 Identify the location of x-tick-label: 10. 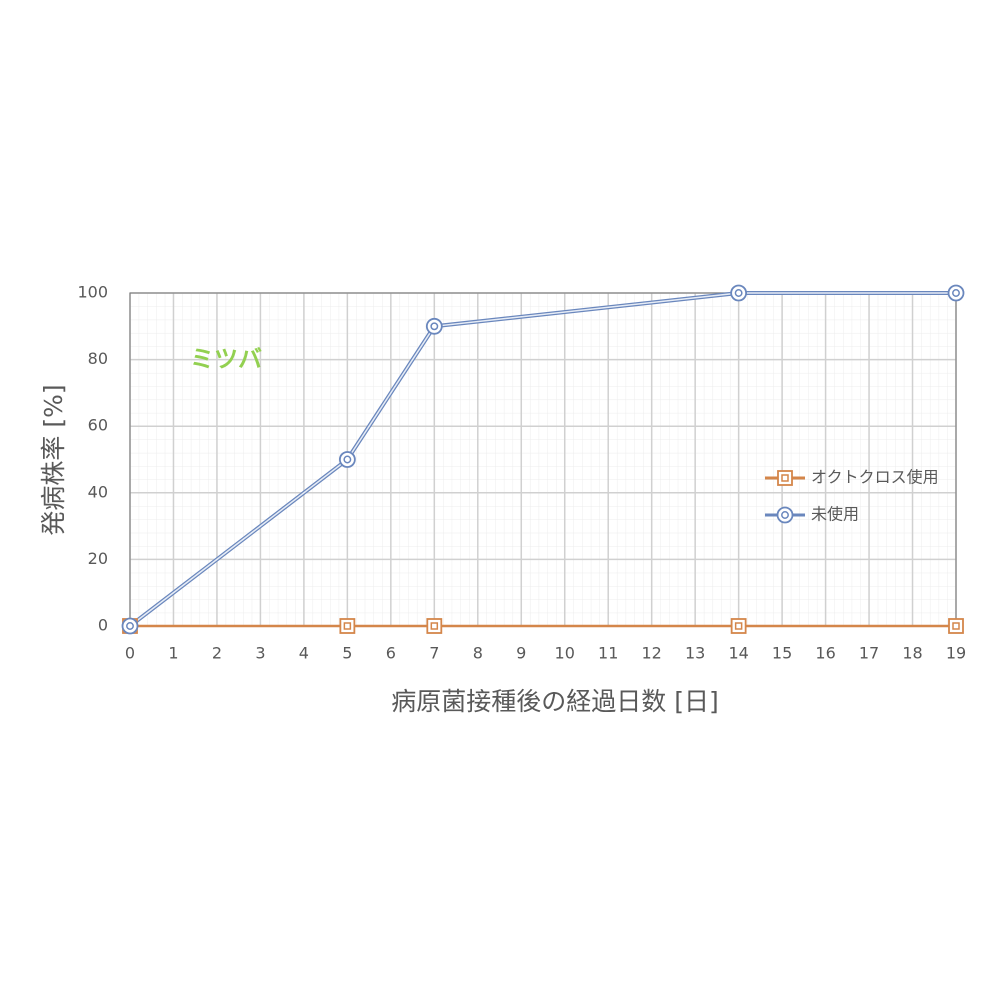
(565, 653).